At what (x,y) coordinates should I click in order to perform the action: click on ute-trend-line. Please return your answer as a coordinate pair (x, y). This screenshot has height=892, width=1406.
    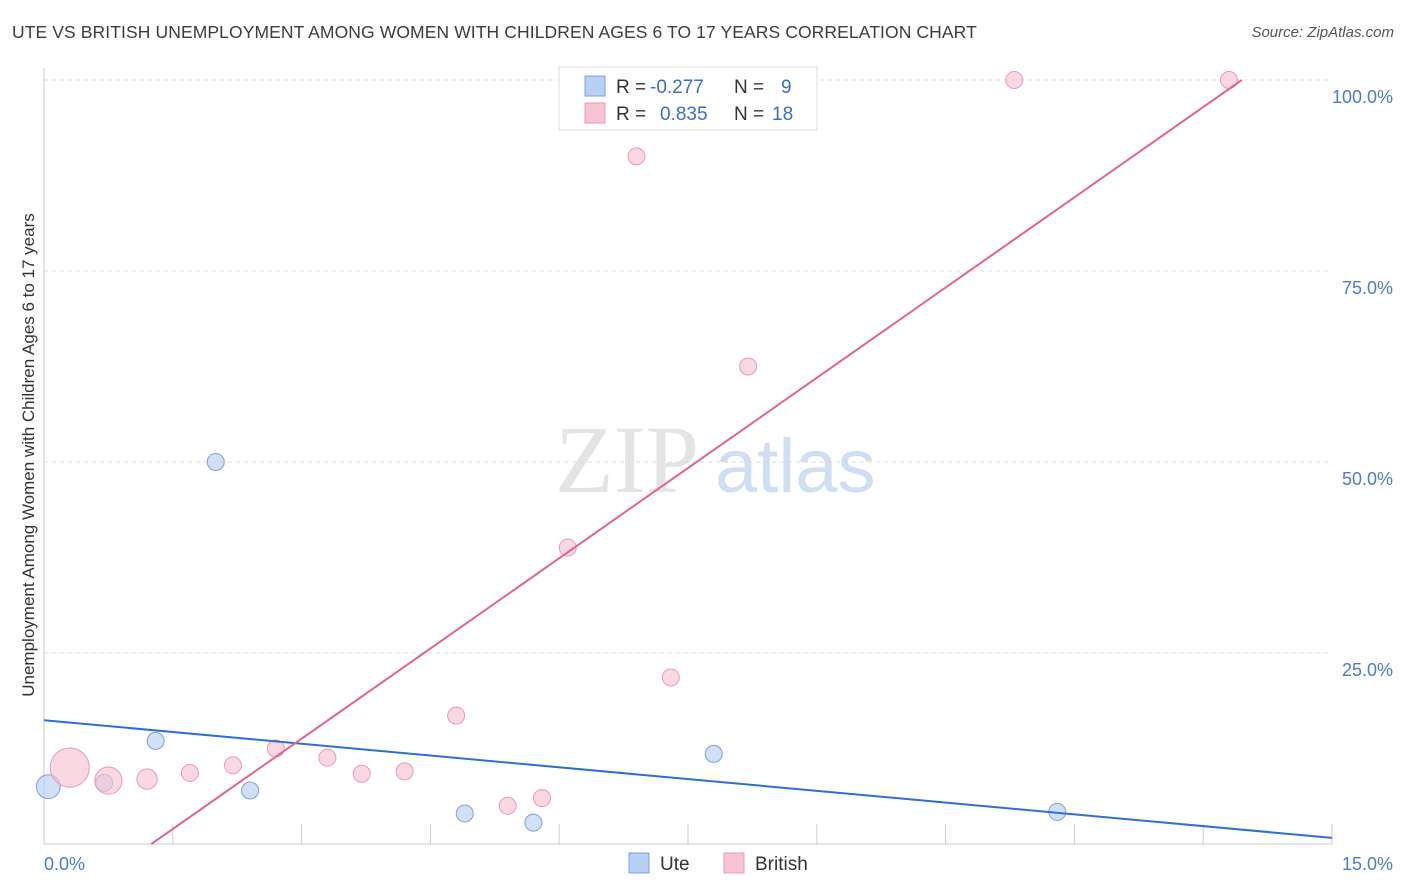
    Looking at the image, I should click on (688, 779).